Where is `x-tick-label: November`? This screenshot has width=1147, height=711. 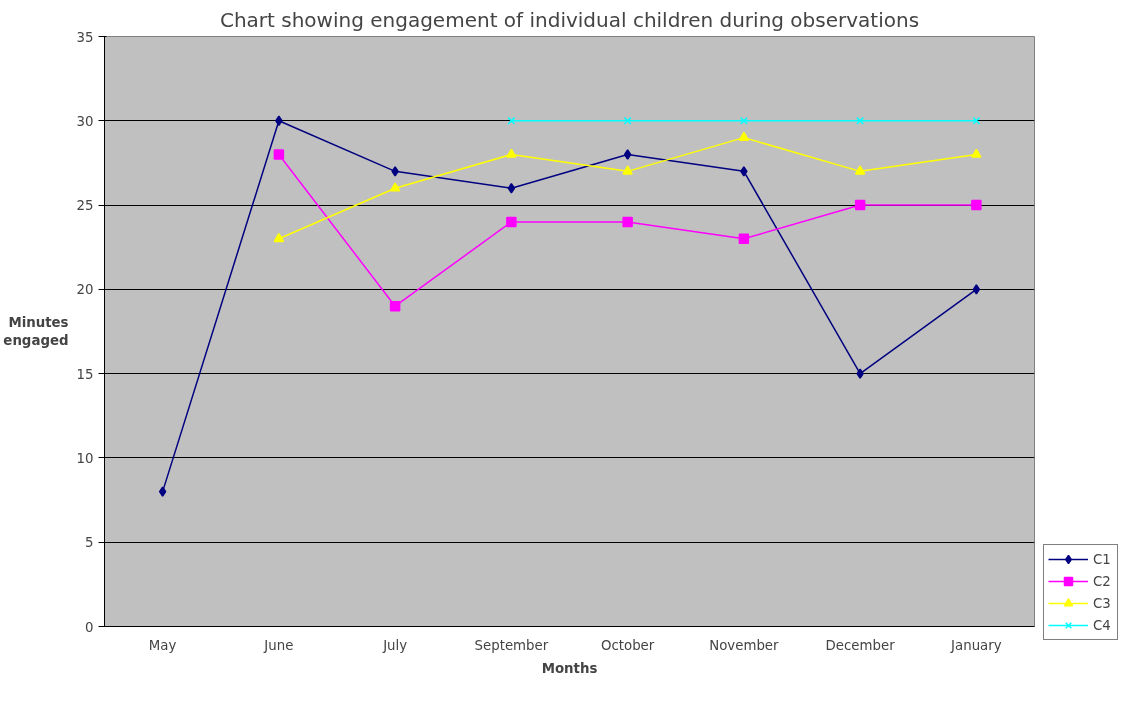 x-tick-label: November is located at coordinates (744, 645).